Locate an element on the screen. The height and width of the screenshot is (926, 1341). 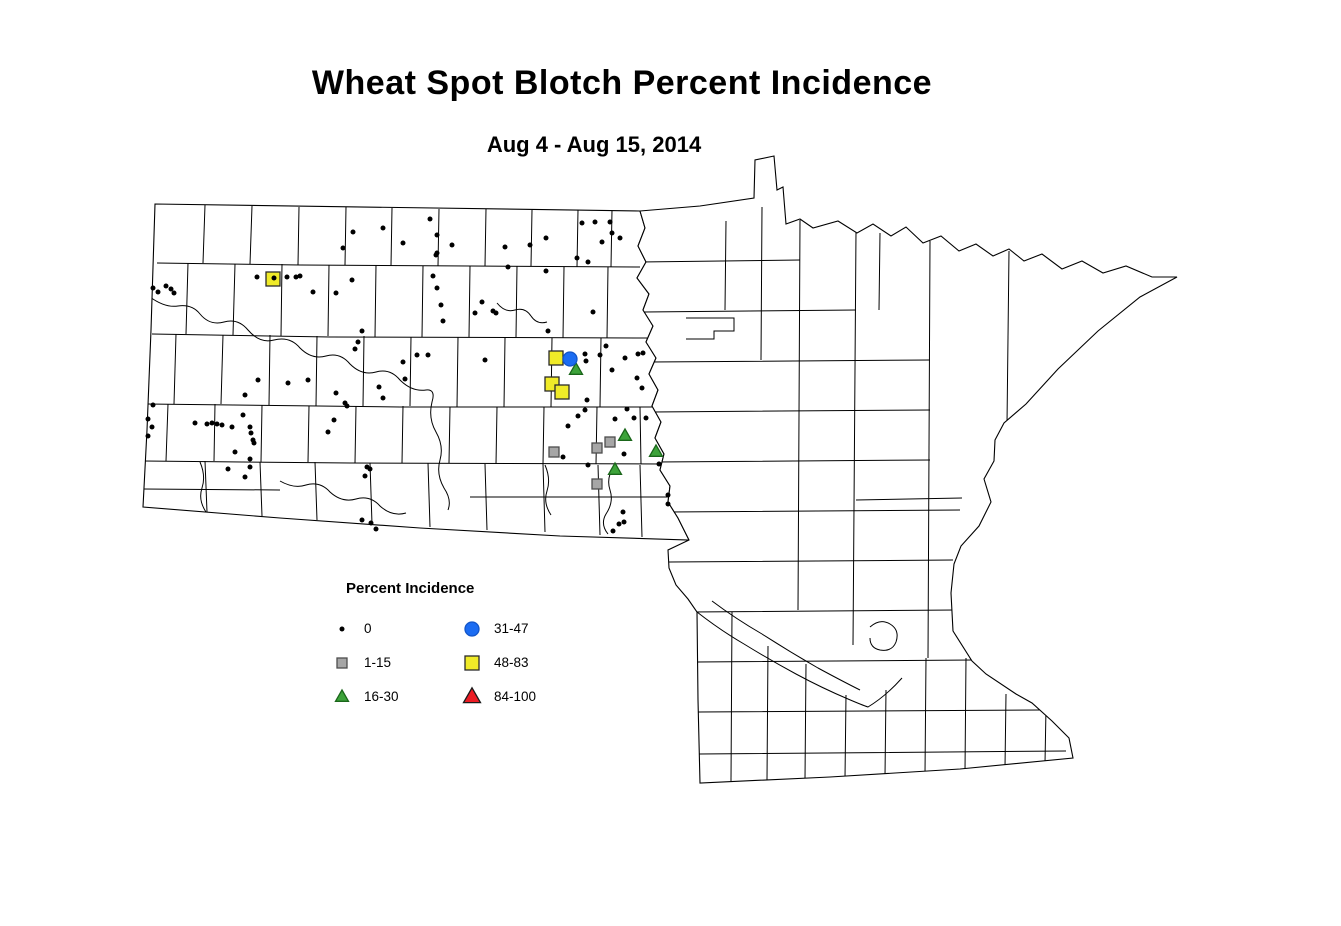
dot-swatch-icon is located at coordinates (342, 629).